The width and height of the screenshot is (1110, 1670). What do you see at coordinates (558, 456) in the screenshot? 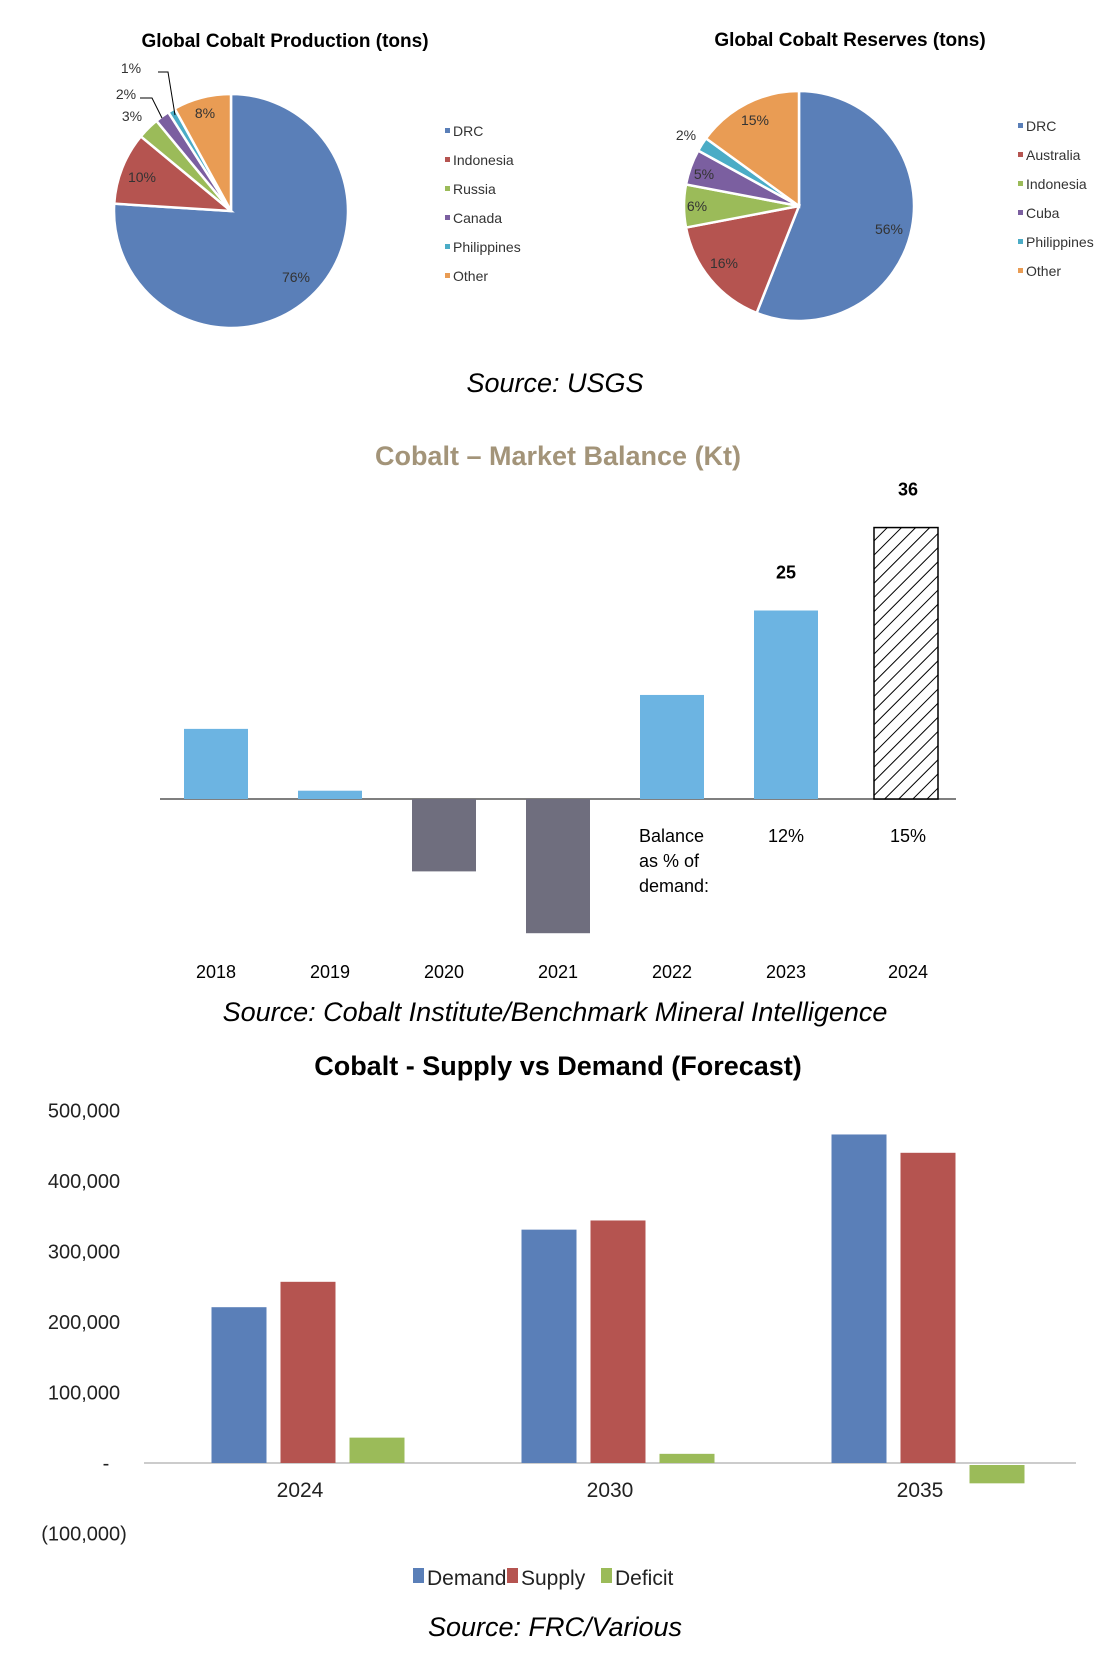
I see `market-balance-title: Cobalt – Market Balance (Kt)` at bounding box center [558, 456].